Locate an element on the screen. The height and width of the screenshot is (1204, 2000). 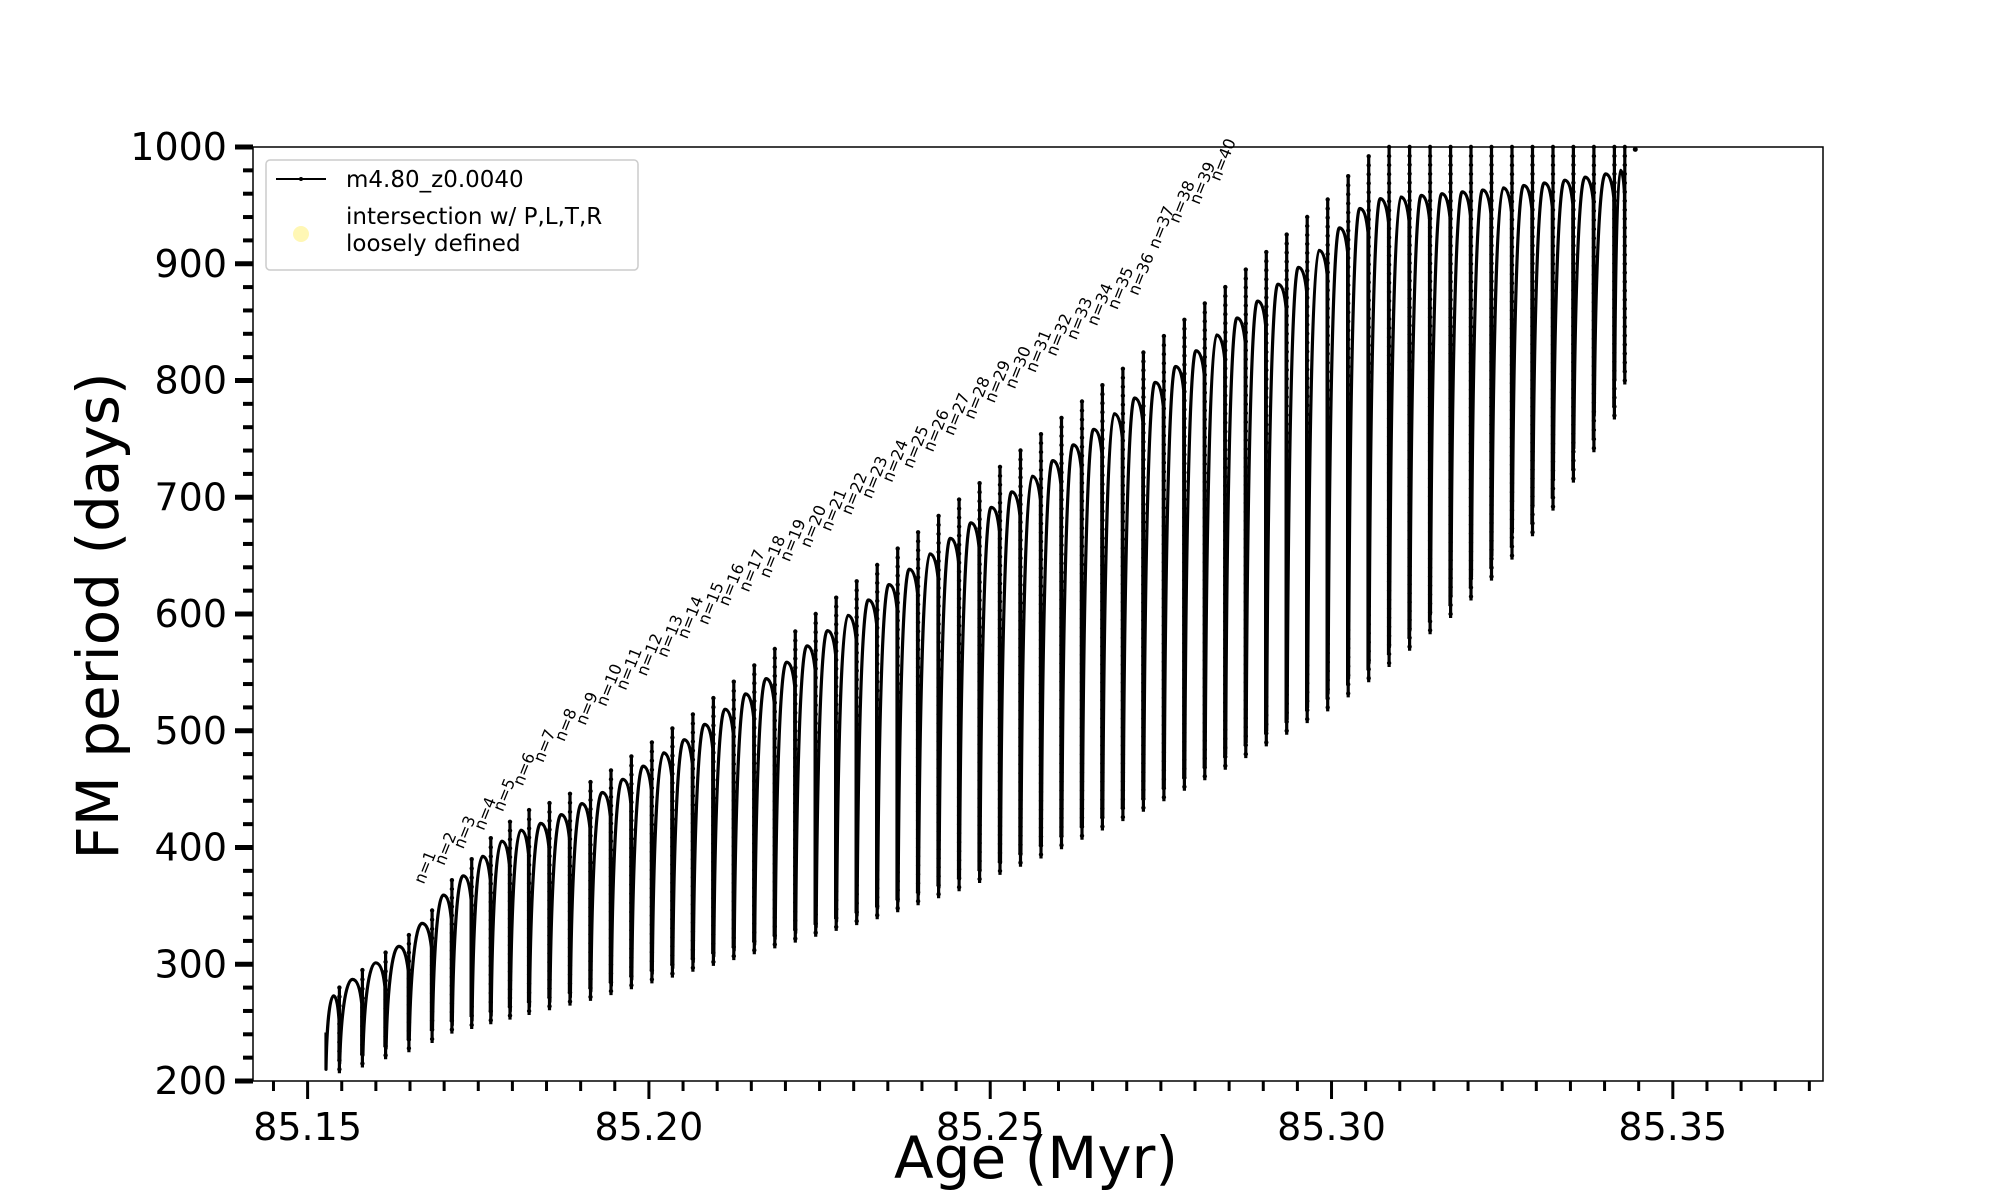
legend-label-intersection-line1: intersection w/ P,L,T,R is located at coordinates (474, 217).